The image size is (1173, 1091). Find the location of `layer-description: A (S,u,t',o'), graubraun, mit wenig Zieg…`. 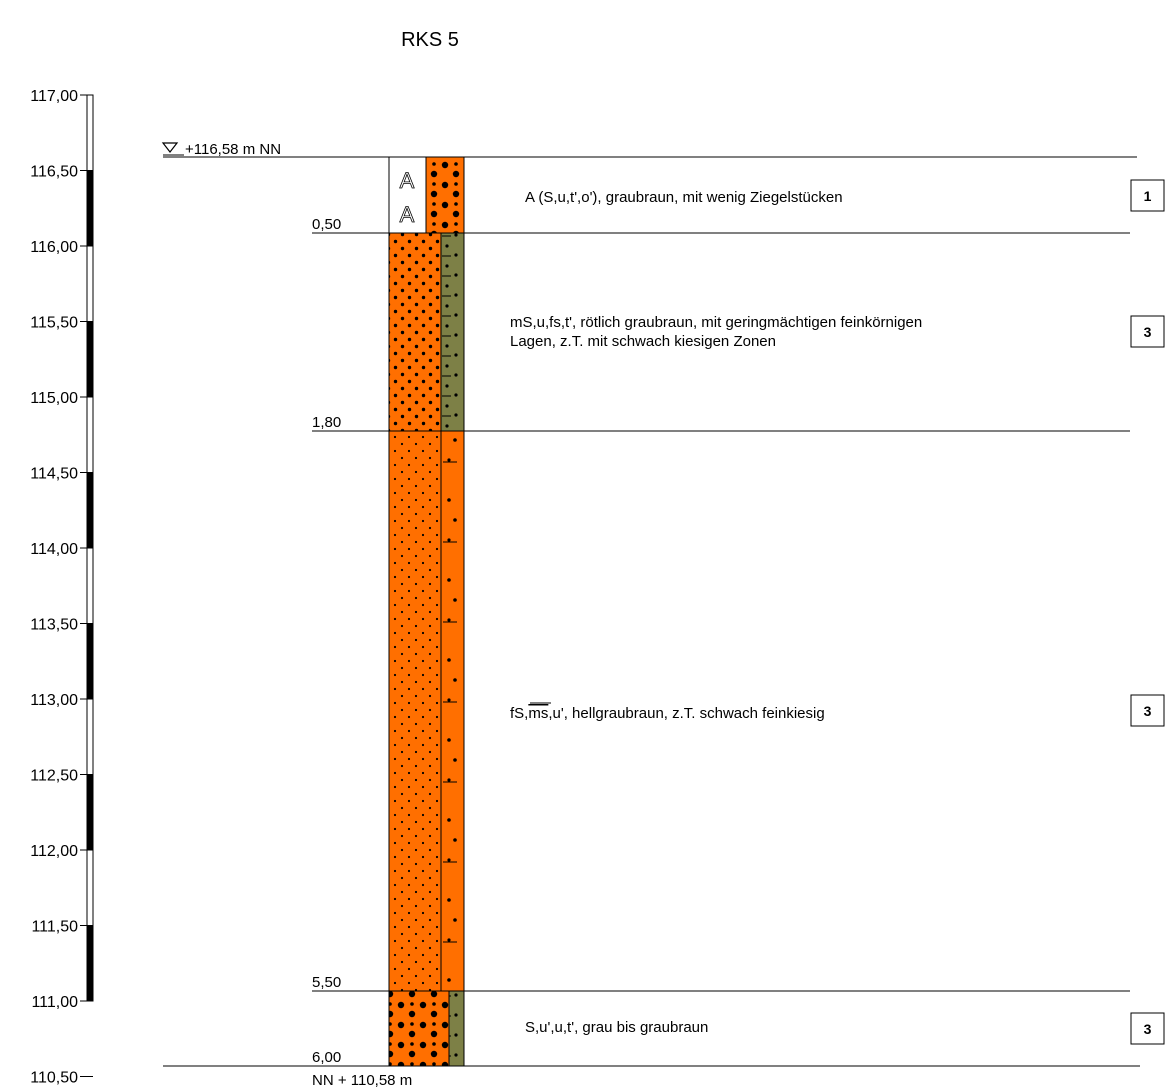

layer-description: A (S,u,t',o'), graubraun, mit wenig Zieg… is located at coordinates (684, 197).